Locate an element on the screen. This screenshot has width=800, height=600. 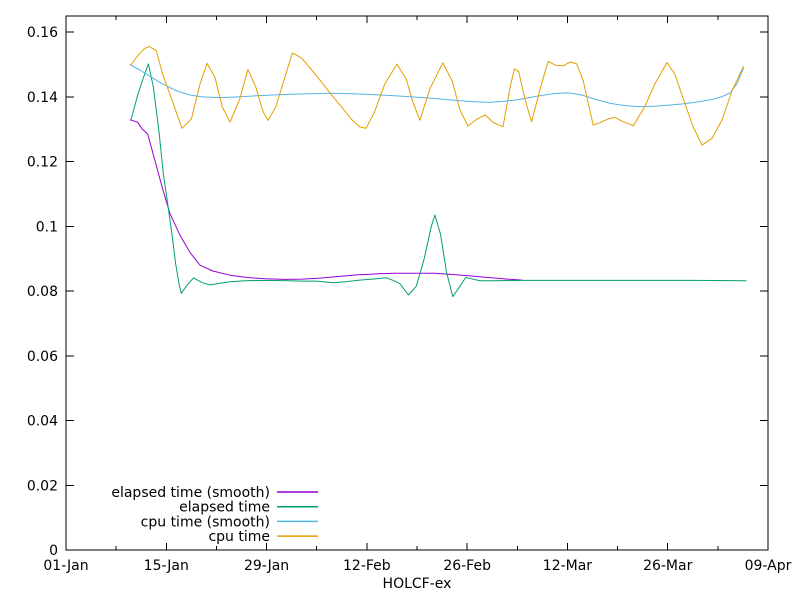
series-line-cpu-time-smooth- is located at coordinates (437, 86).